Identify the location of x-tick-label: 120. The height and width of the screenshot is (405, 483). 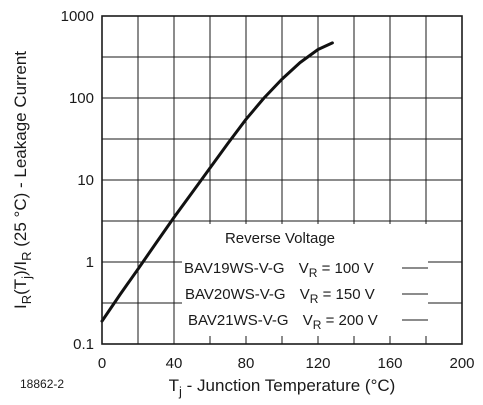
(317, 363).